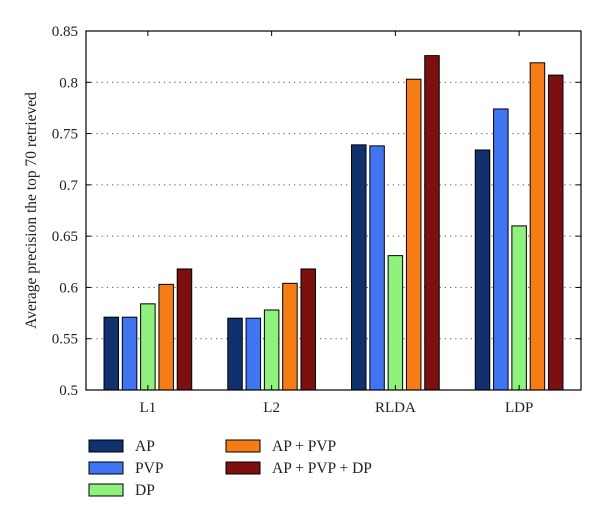  What do you see at coordinates (149, 468) in the screenshot?
I see `legend-label: PVP` at bounding box center [149, 468].